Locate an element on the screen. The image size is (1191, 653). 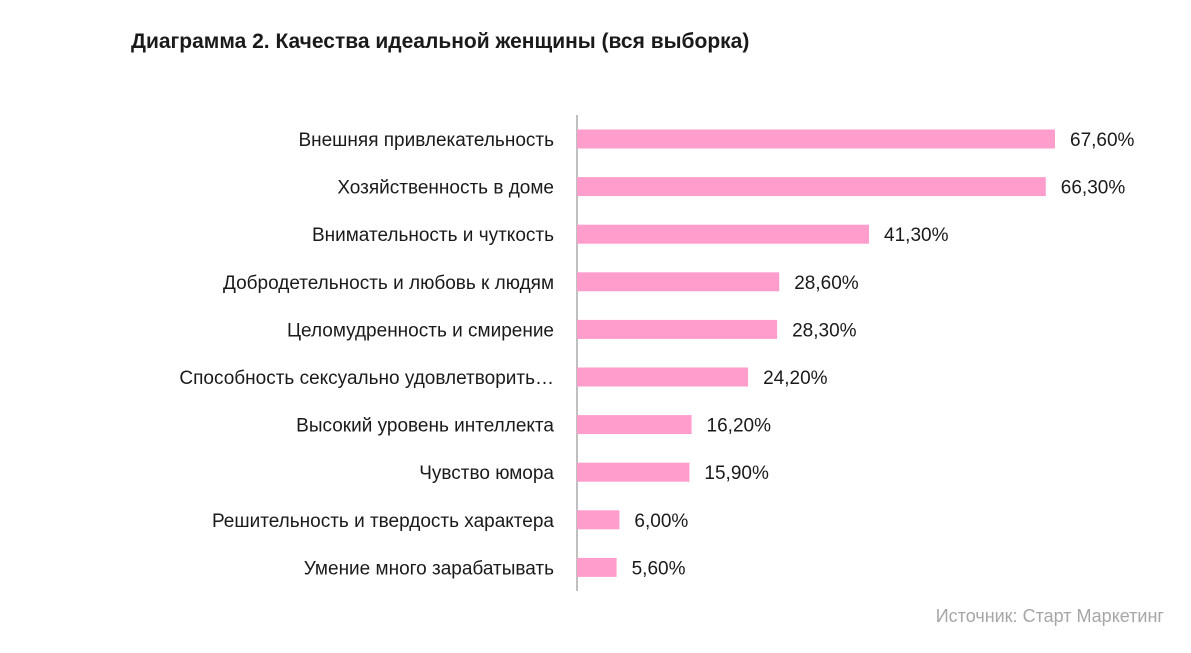
category-label: Умение много зарабатывать is located at coordinates (429, 568).